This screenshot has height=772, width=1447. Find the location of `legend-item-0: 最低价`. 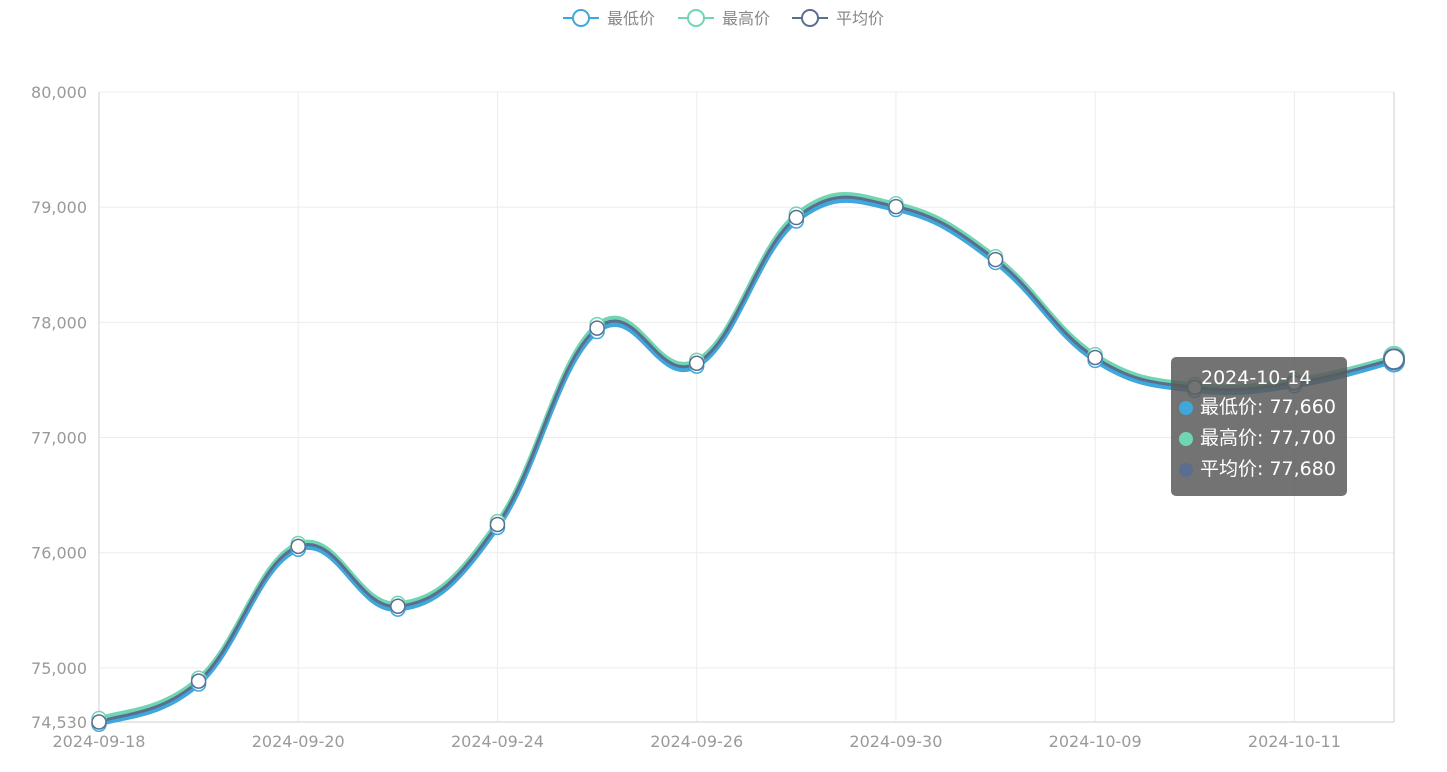

legend-item-0: 最低价 is located at coordinates (609, 18).